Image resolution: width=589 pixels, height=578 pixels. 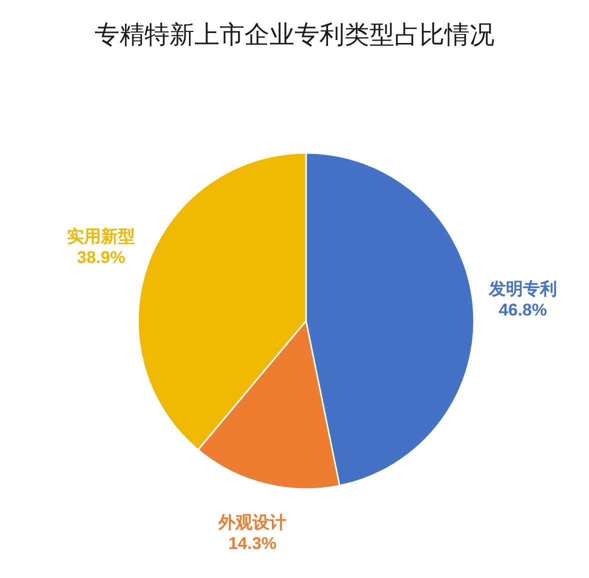 I want to click on slice-label: 实用新型, so click(x=101, y=236).